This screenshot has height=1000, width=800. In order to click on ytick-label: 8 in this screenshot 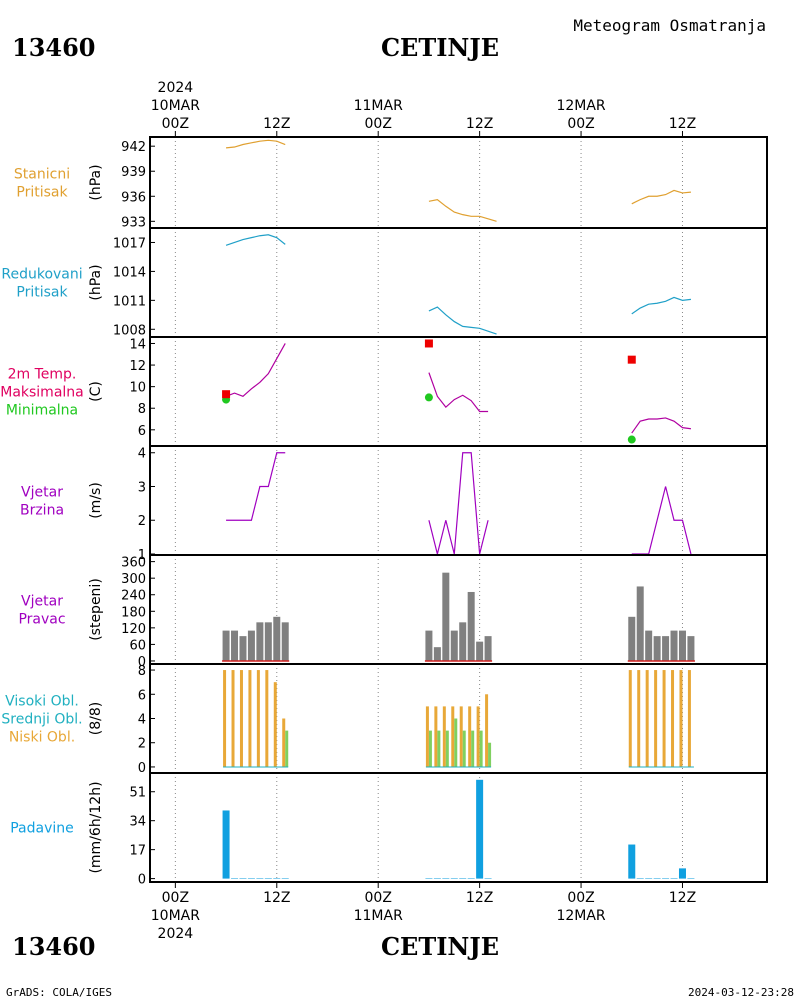, I will do `click(142, 409)`.